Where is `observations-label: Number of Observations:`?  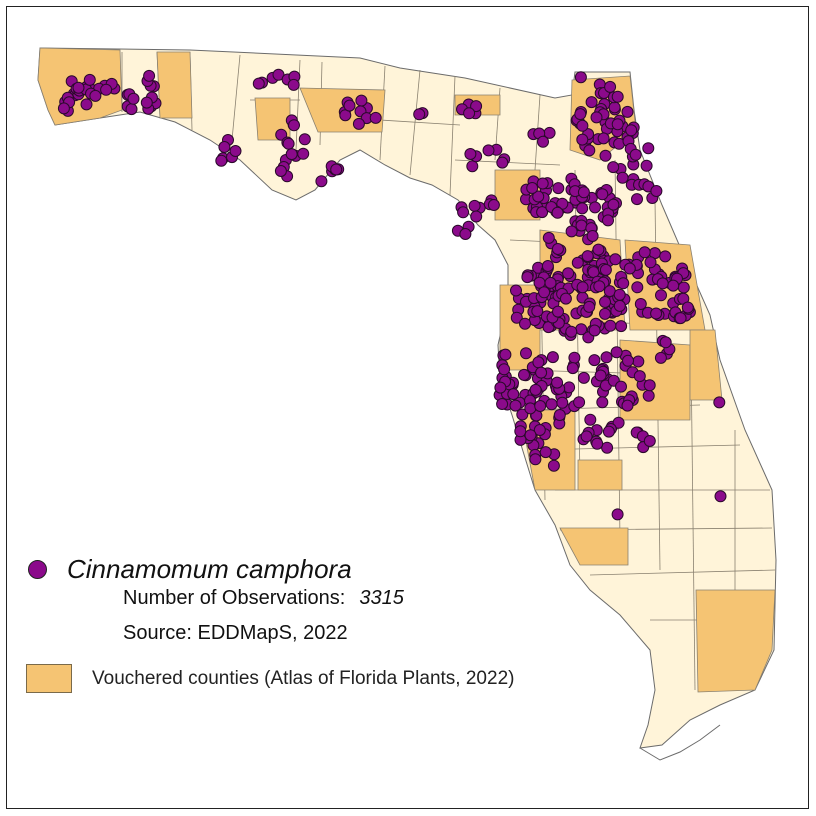
observations-label: Number of Observations: is located at coordinates (234, 598).